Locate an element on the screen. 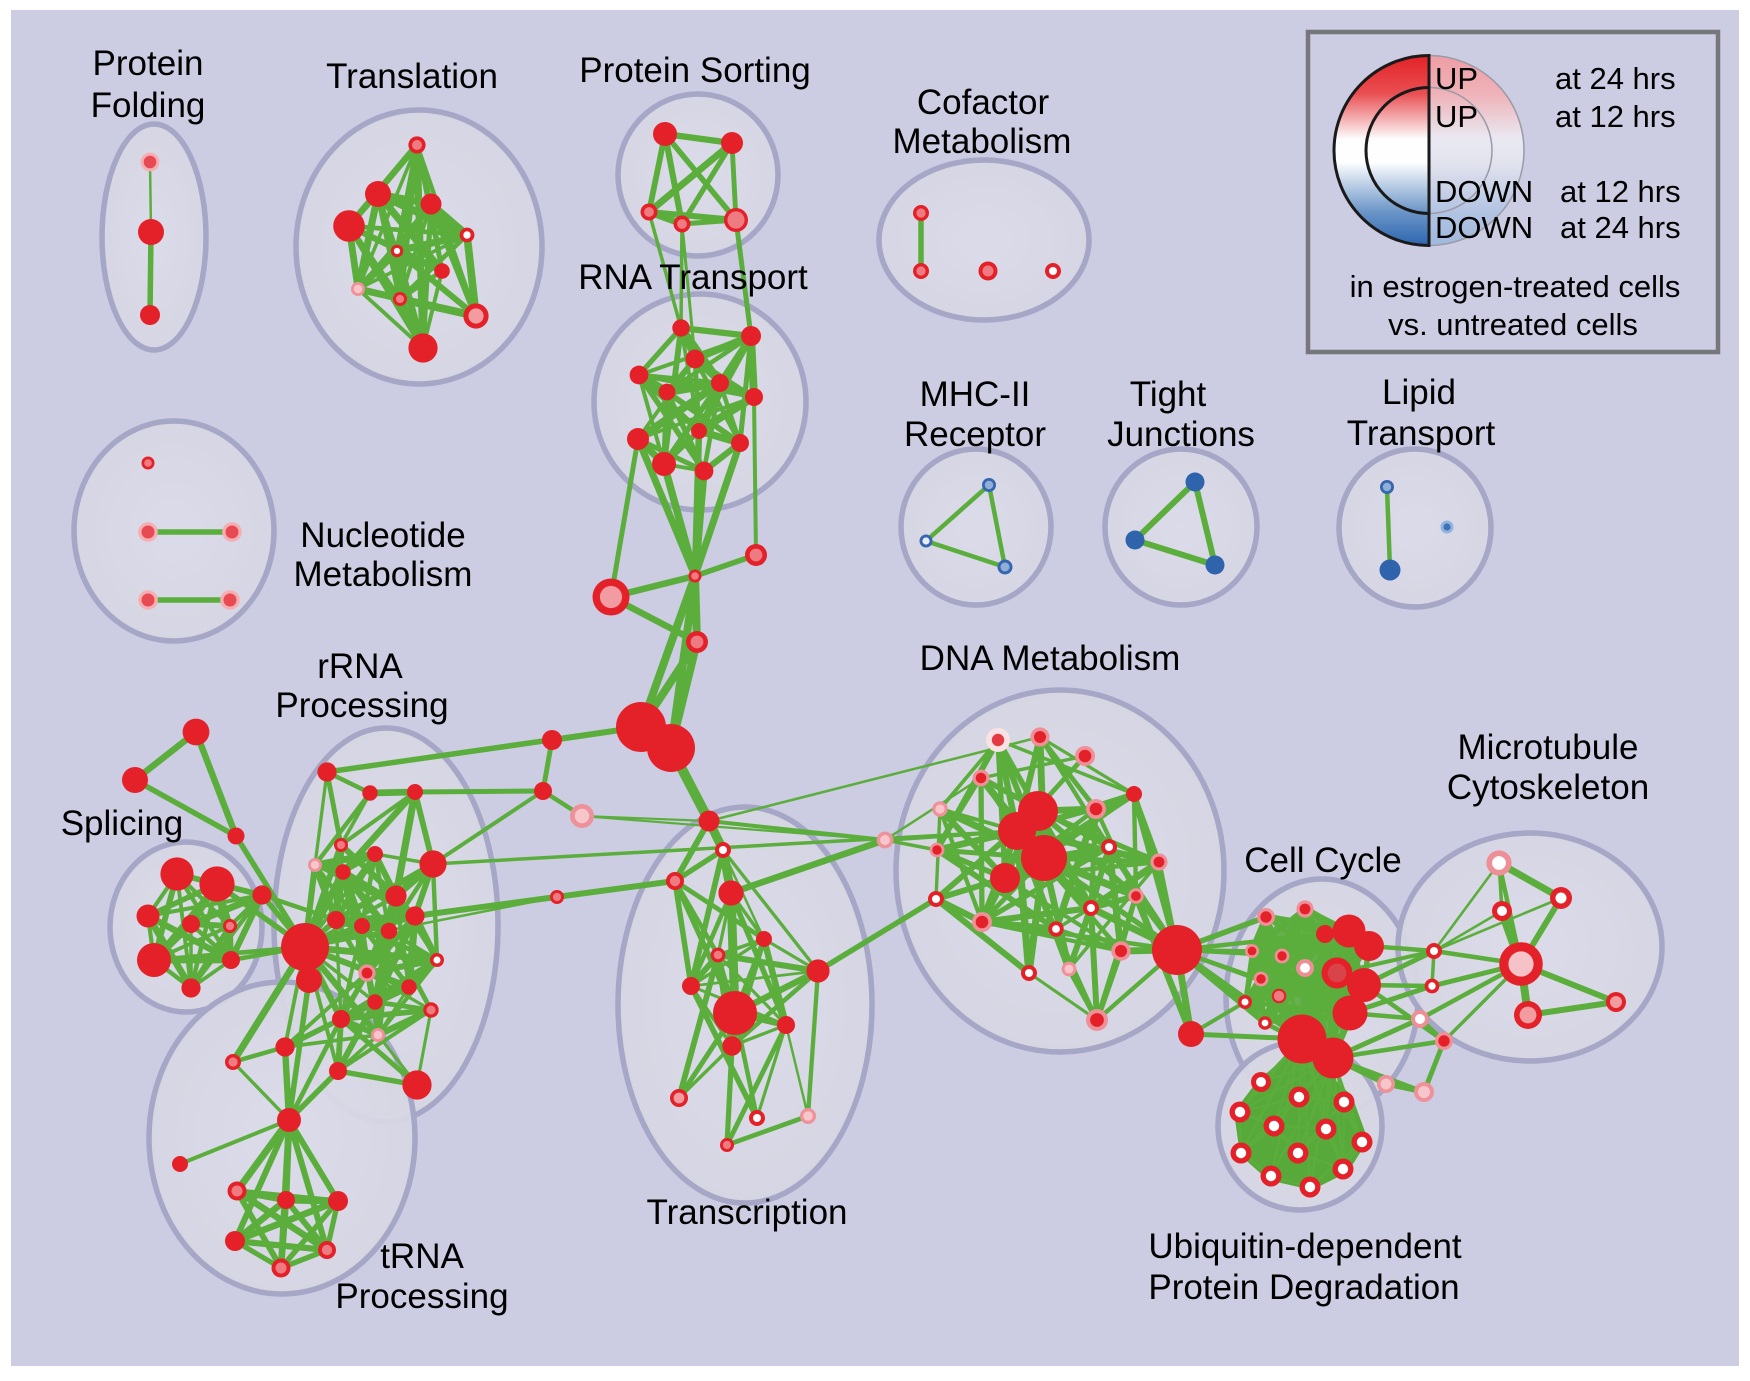  svg-text: DNA Metabolism is located at coordinates (1050, 658).